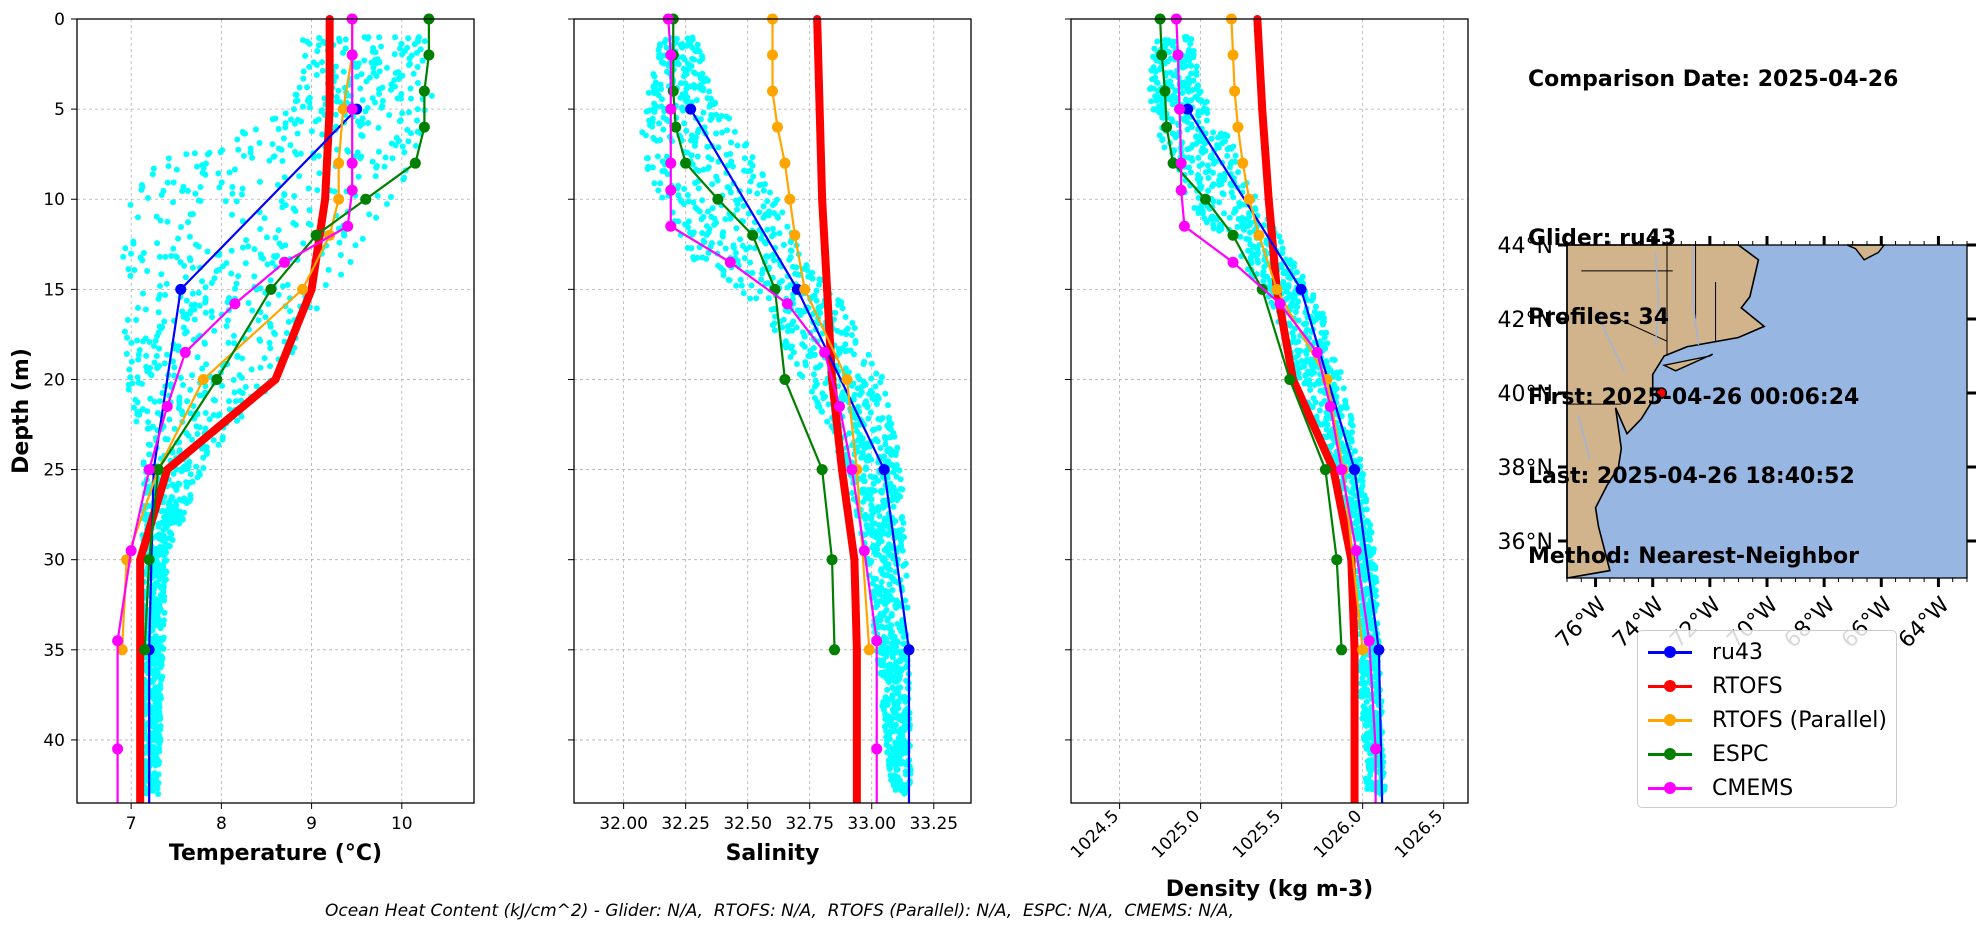 The height and width of the screenshot is (934, 1980). I want to click on river, so click(1609, 341).